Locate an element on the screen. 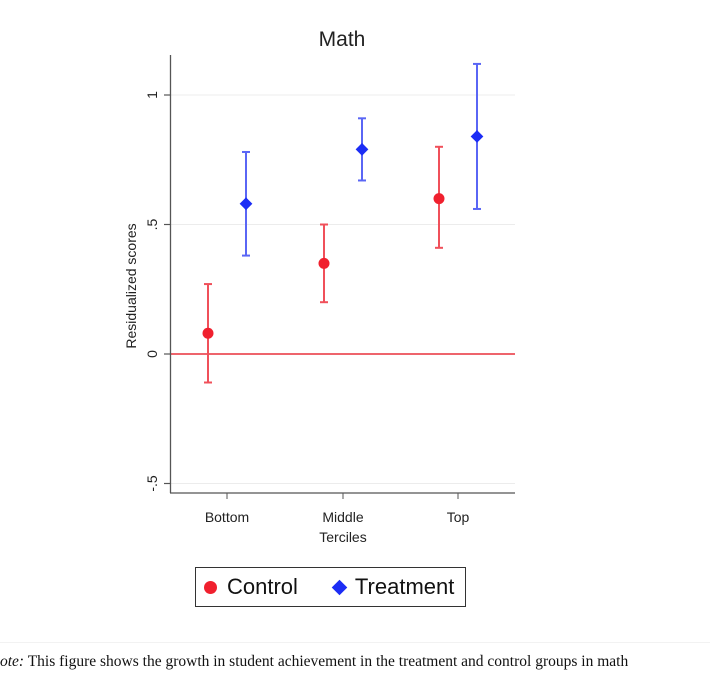 This screenshot has width=710, height=677. y-axis-label: Residualized scores is located at coordinates (131, 285).